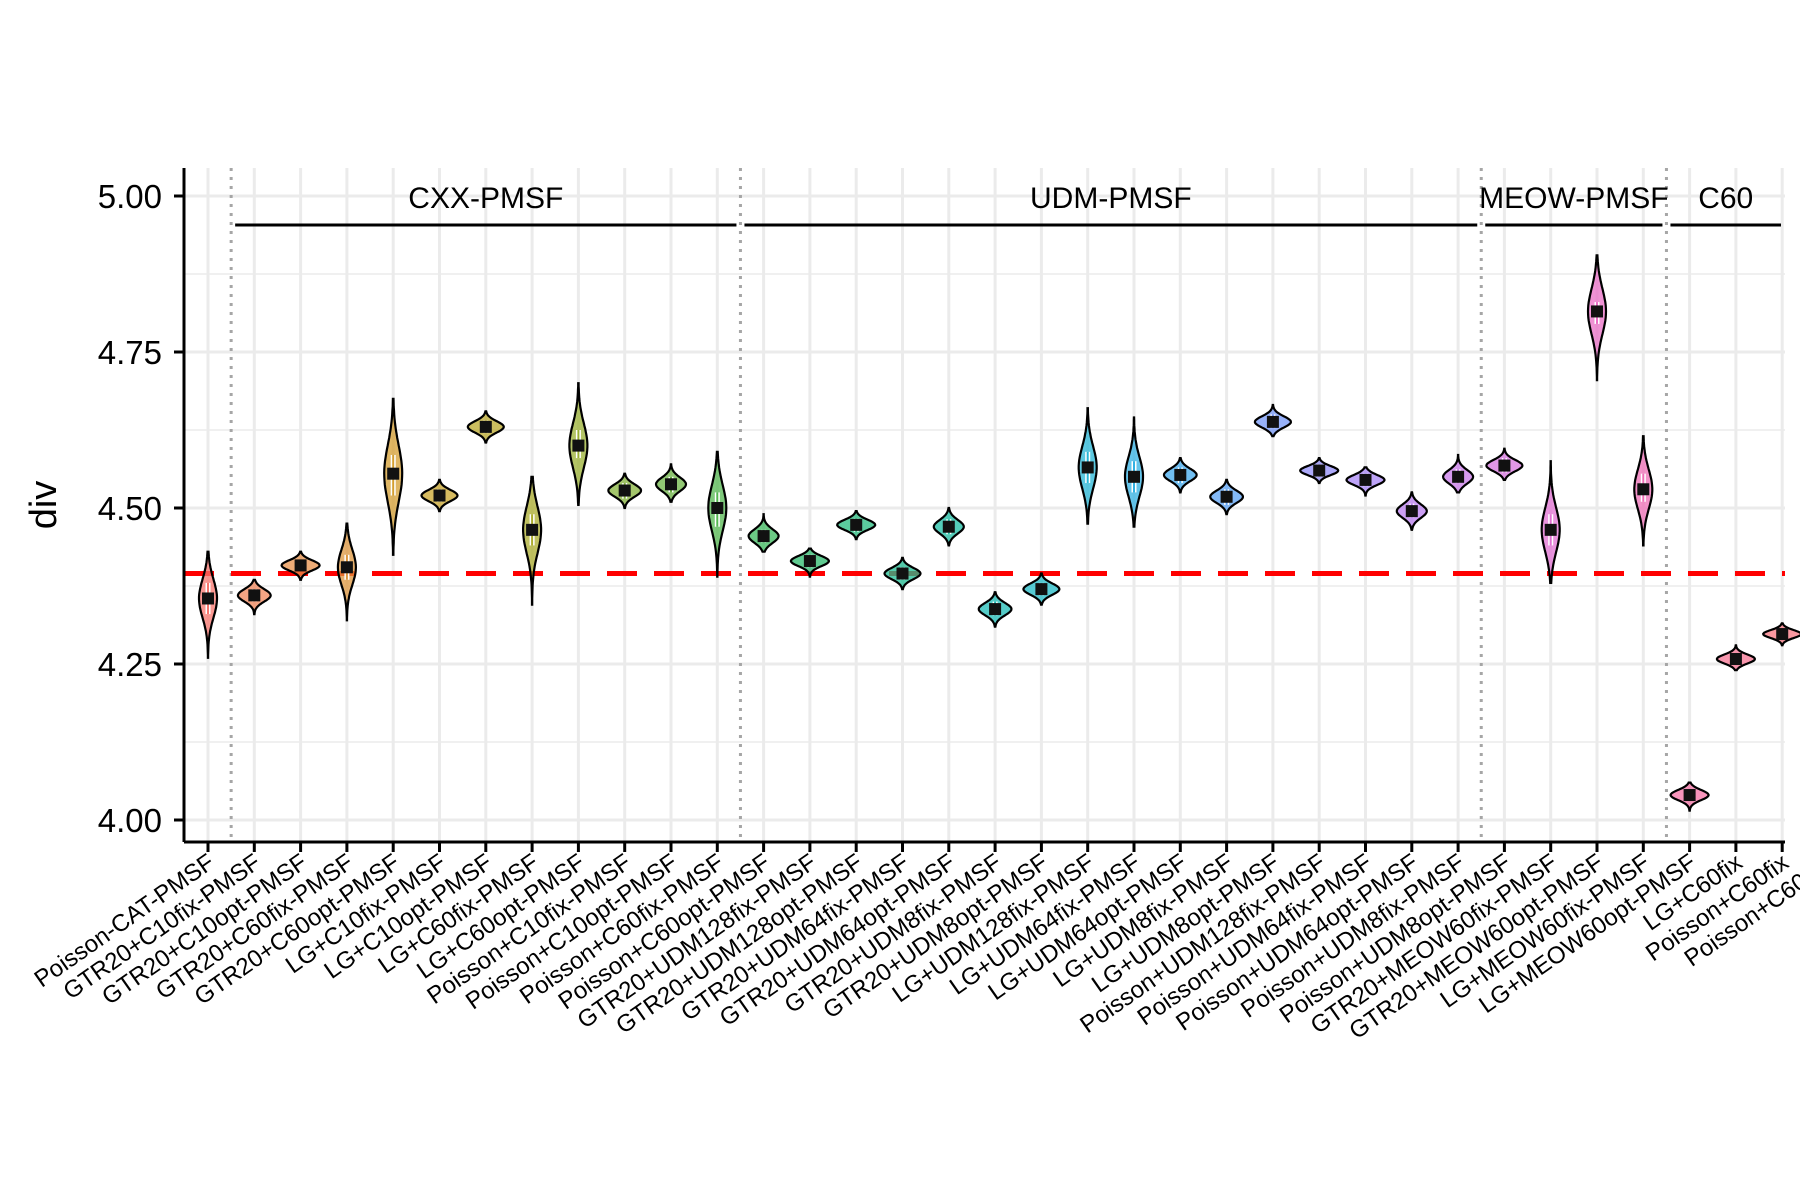  Describe the element at coordinates (1725, 198) in the screenshot. I see `group-label: C60` at that location.